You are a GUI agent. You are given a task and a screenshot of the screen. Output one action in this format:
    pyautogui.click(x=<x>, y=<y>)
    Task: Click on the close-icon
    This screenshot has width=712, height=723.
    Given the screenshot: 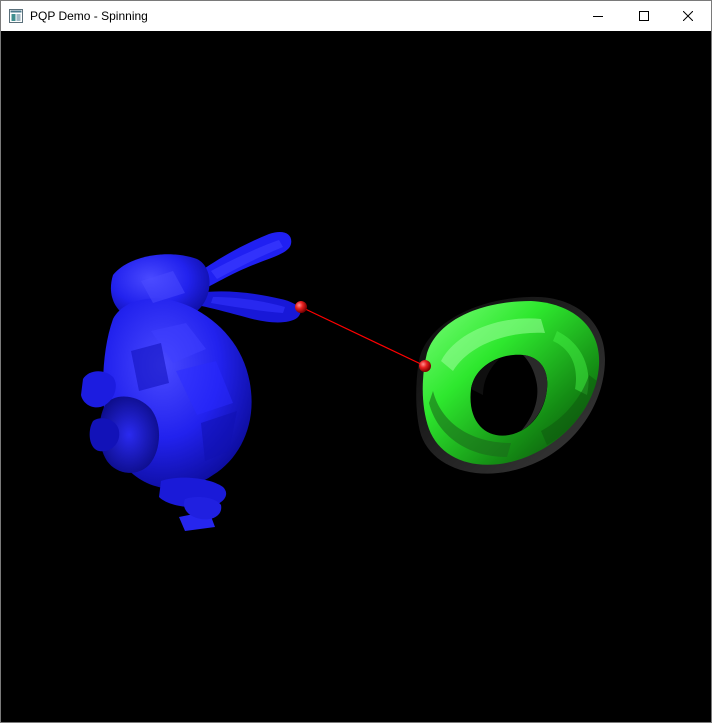 What is the action you would take?
    pyautogui.click(x=688, y=16)
    